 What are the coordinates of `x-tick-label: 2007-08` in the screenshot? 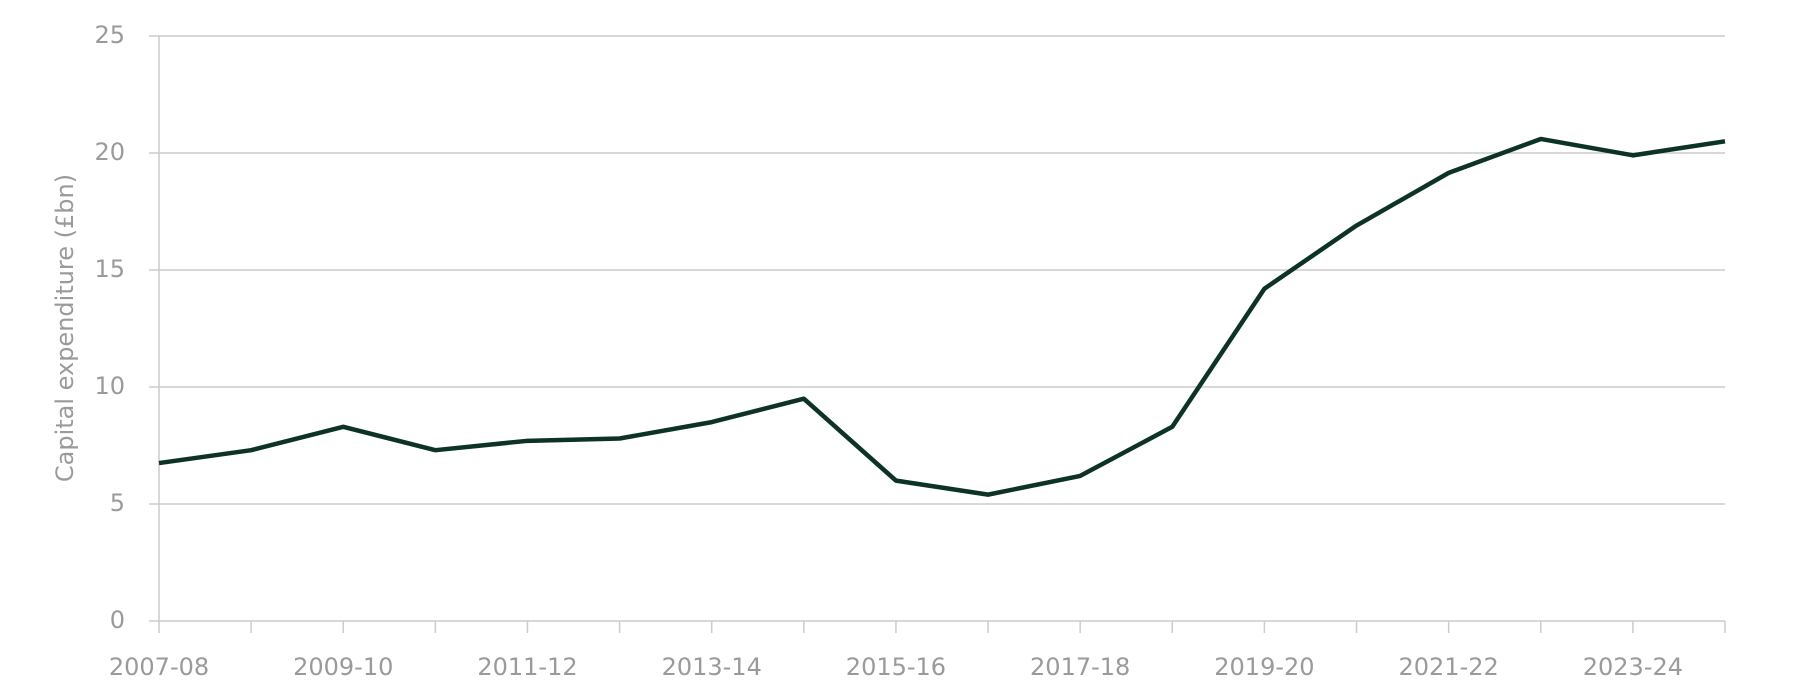 It's located at (159, 667).